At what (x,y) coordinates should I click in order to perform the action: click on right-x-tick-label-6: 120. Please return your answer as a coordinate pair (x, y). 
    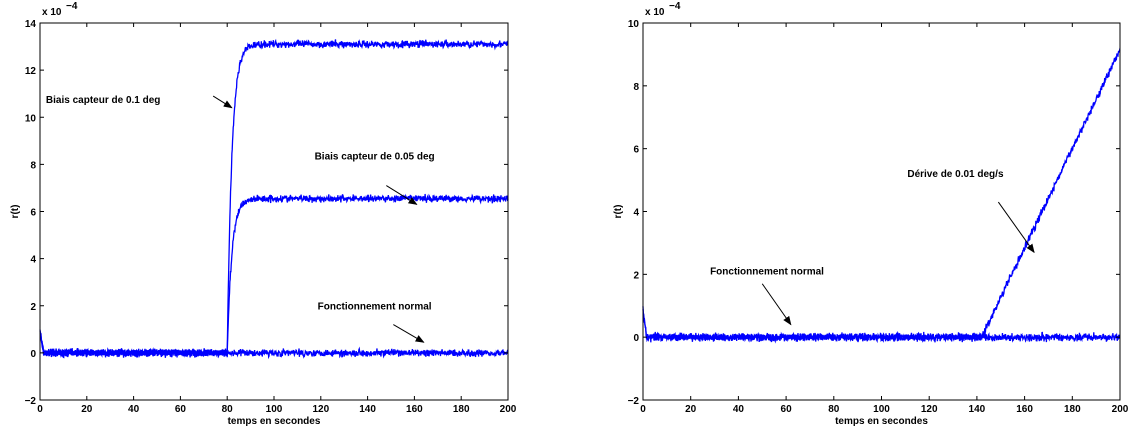
    Looking at the image, I should click on (929, 409).